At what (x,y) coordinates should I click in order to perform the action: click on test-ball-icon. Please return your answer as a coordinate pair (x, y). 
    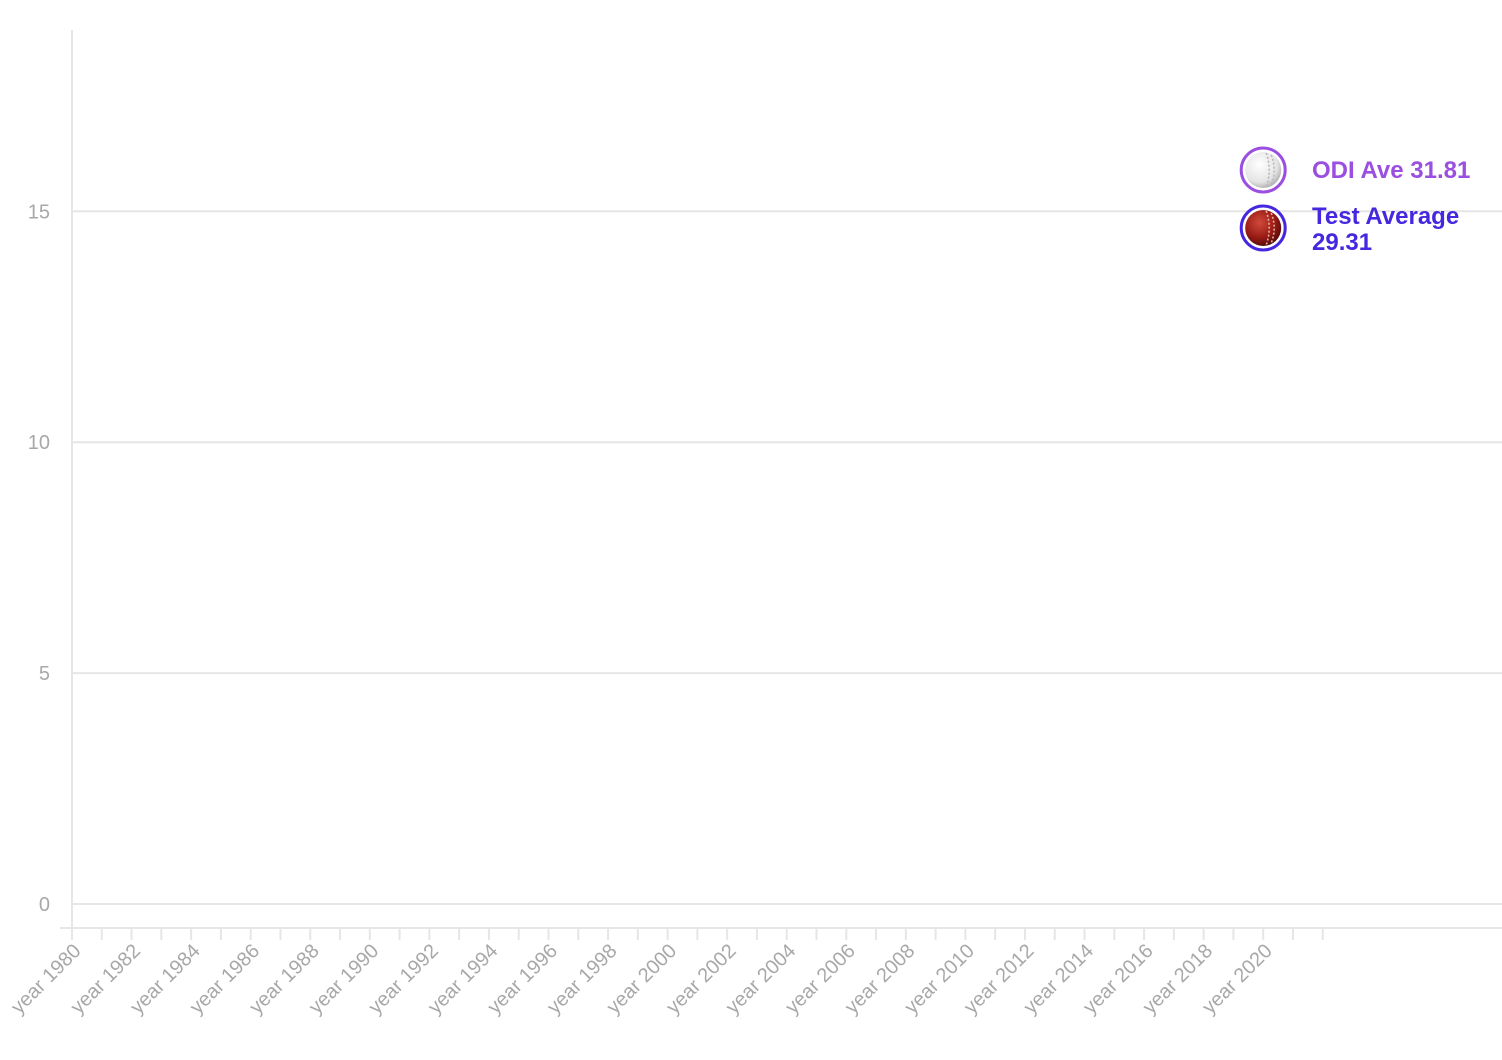
    Looking at the image, I should click on (1263, 228).